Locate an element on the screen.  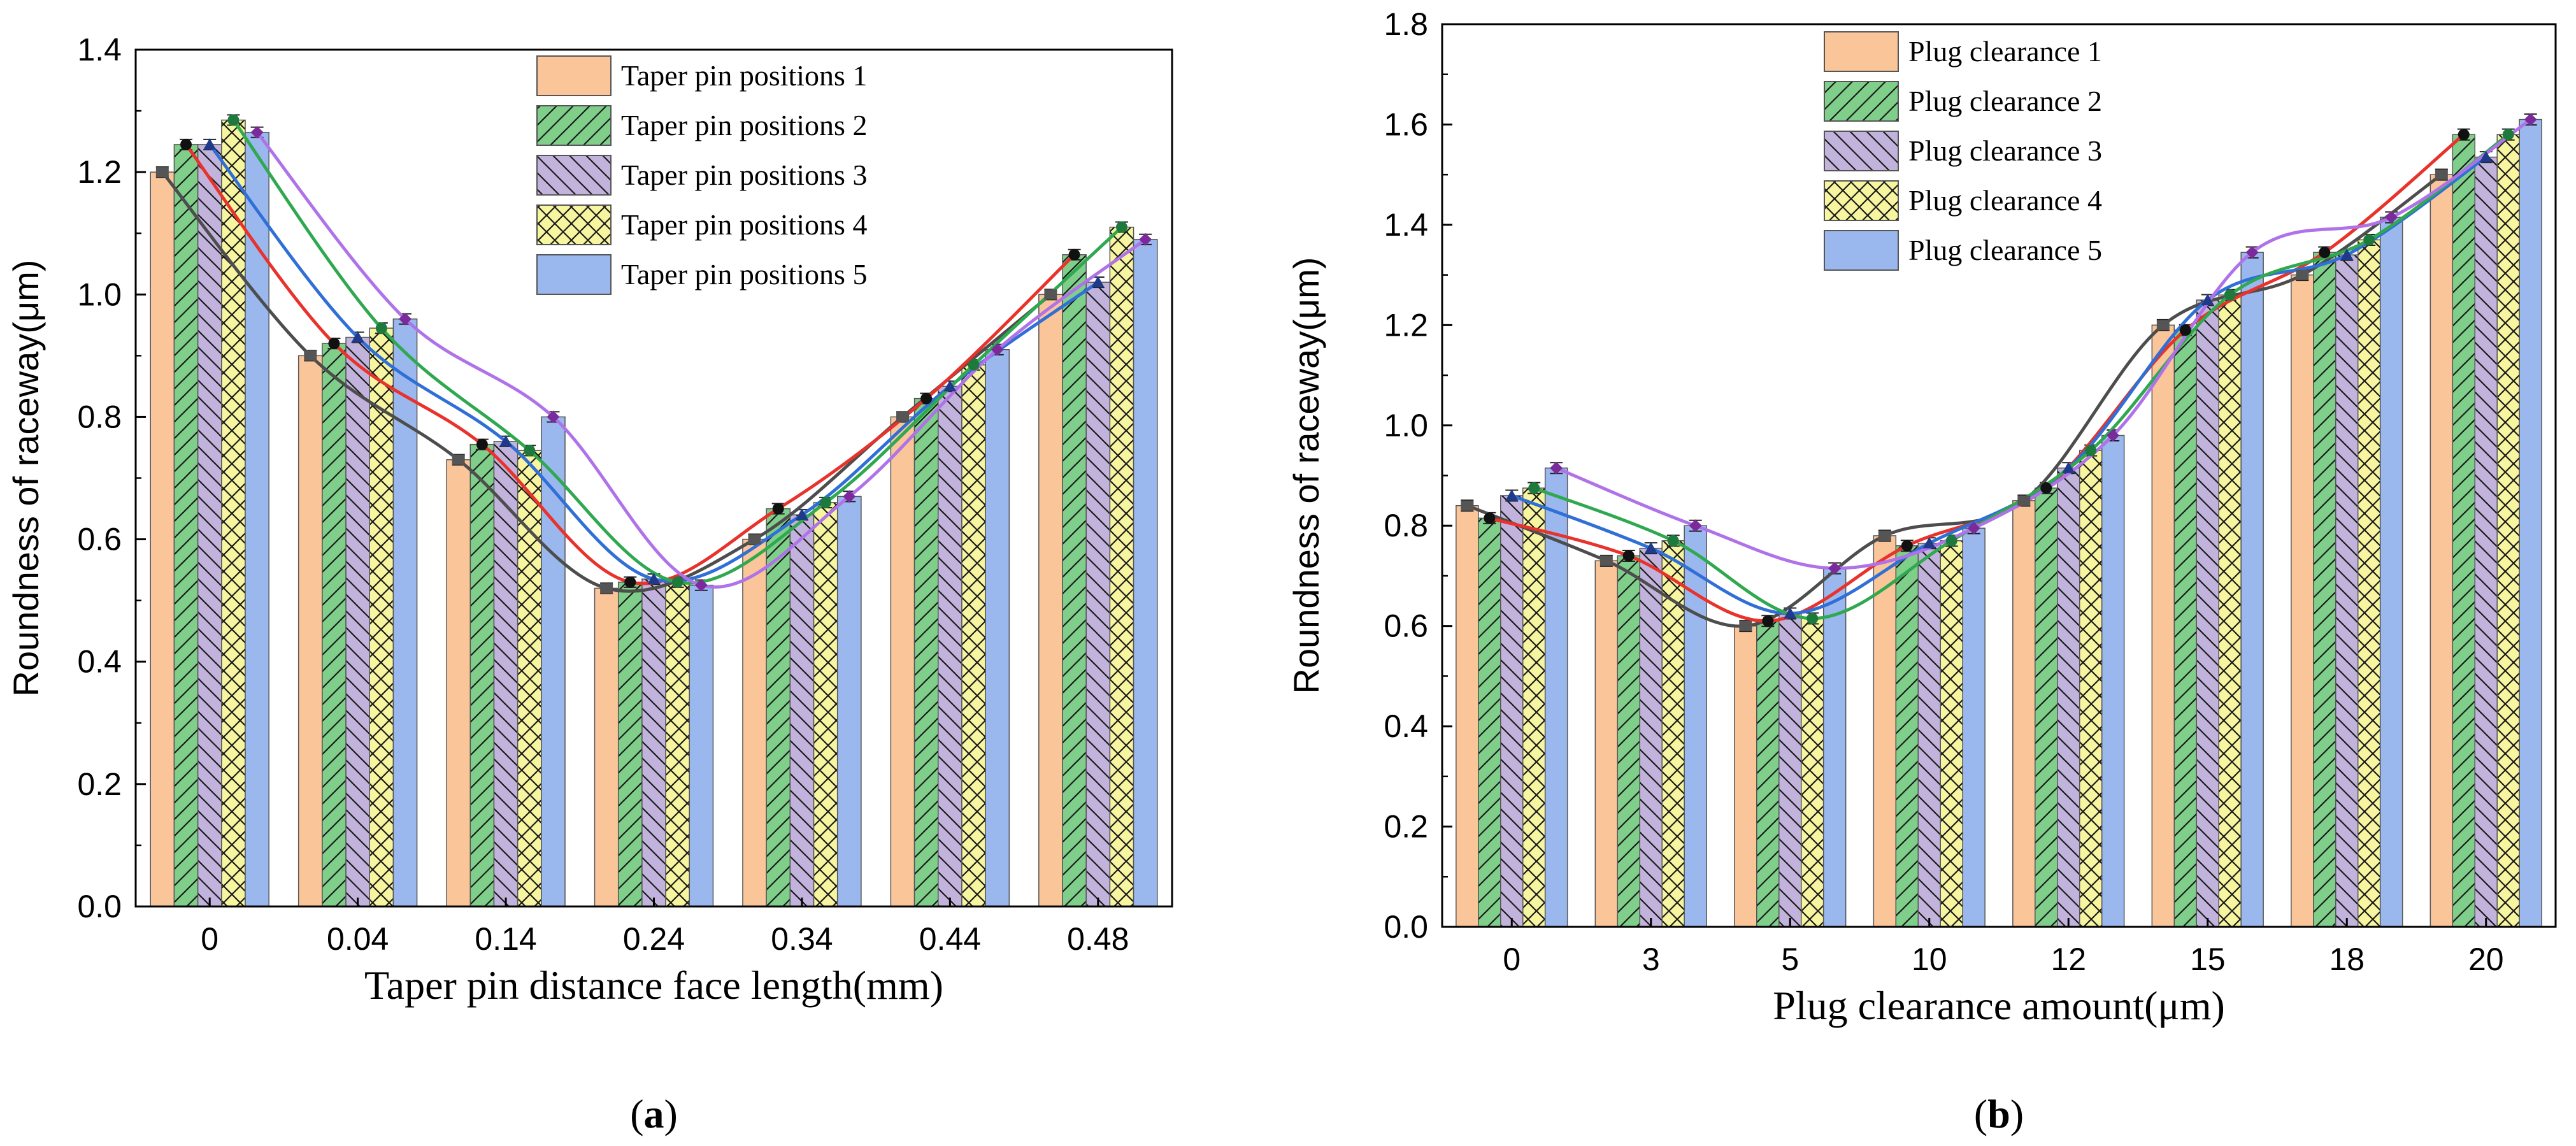
y-tick-label: 1.0 is located at coordinates (1406, 425).